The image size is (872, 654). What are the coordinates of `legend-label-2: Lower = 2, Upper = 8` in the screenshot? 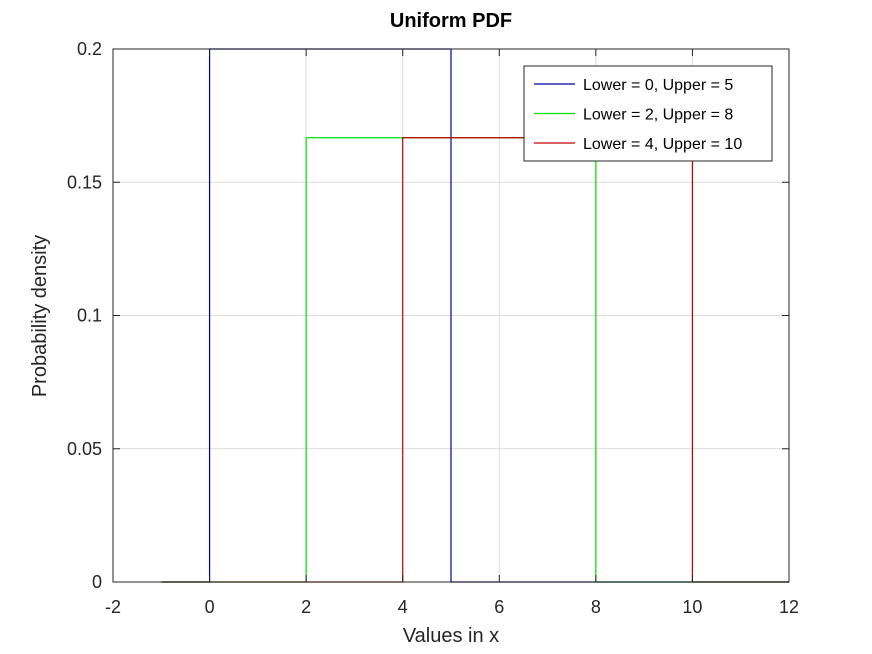 It's located at (658, 115).